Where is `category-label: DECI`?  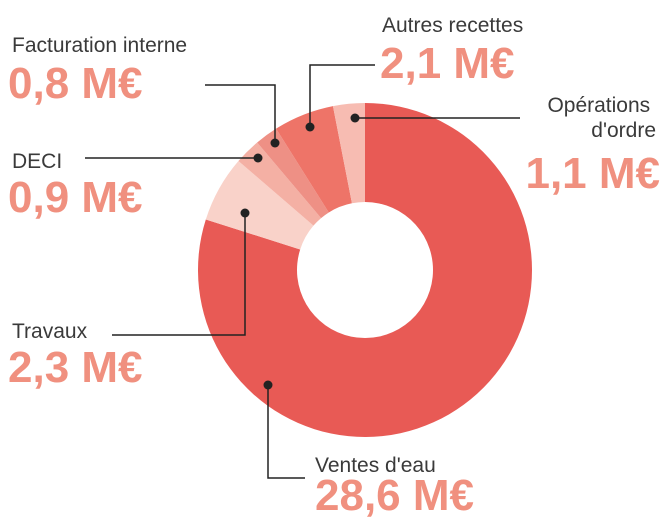 category-label: DECI is located at coordinates (37, 161).